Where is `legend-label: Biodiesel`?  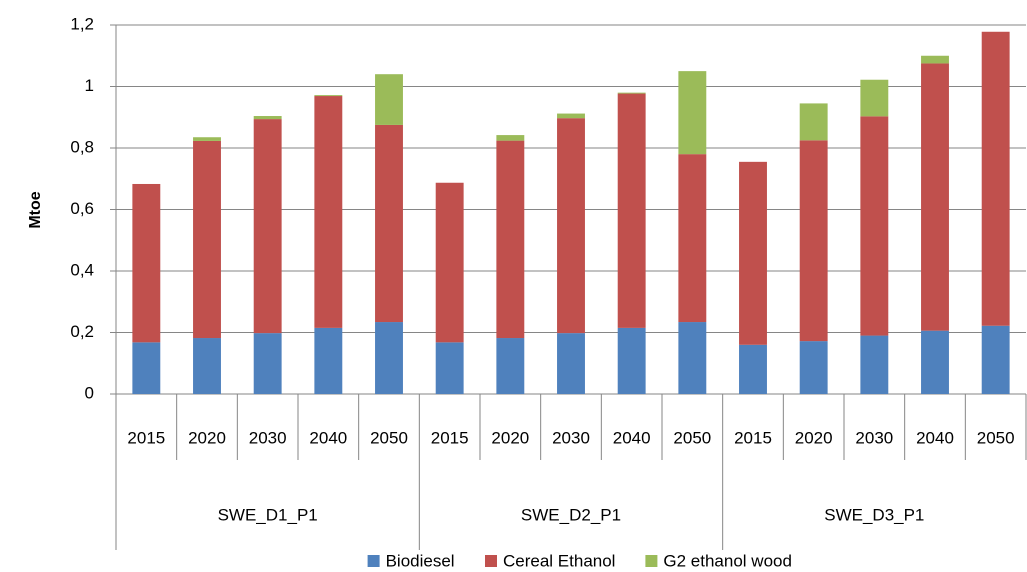
legend-label: Biodiesel is located at coordinates (420, 560).